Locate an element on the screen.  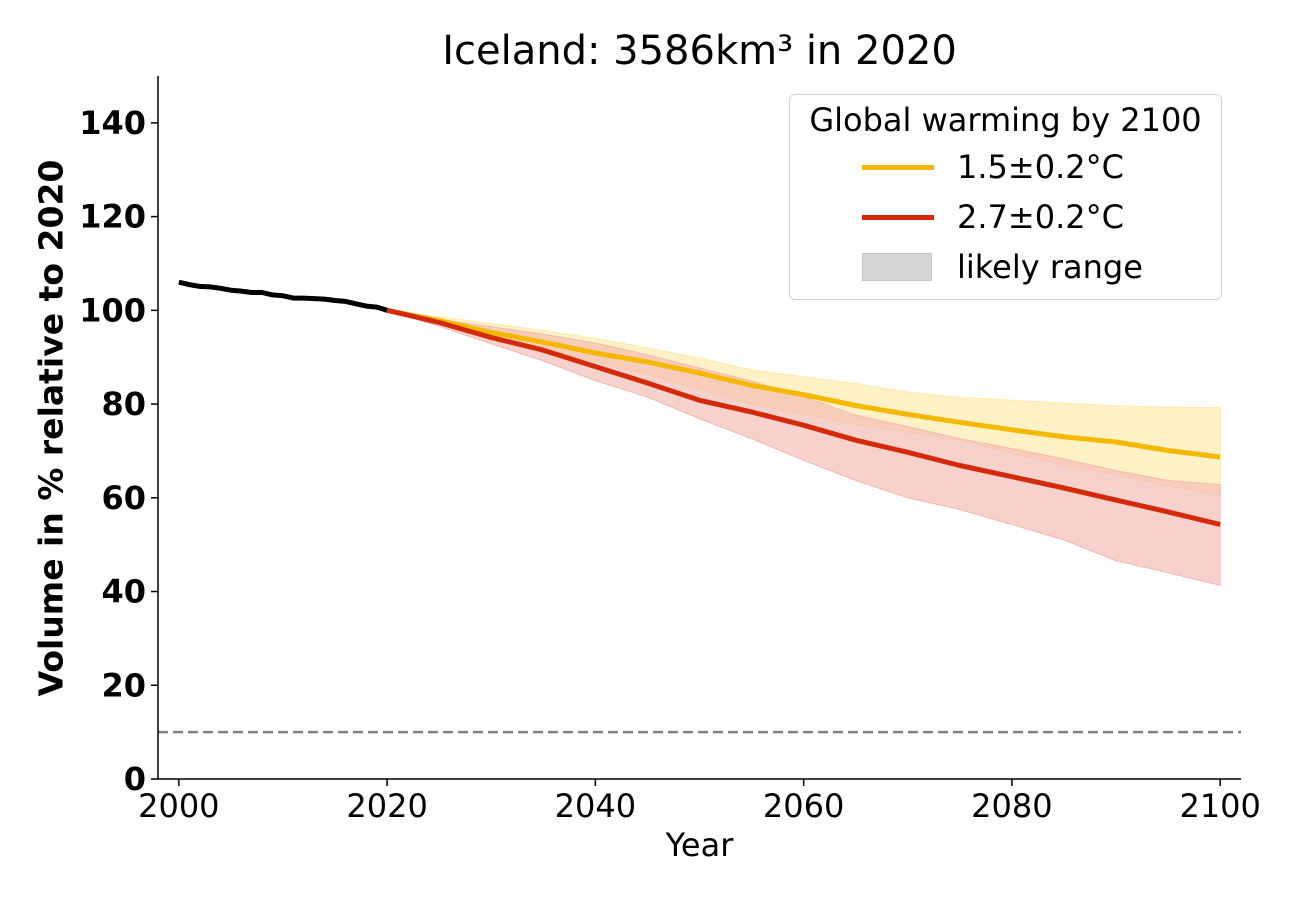
x-axis-label: Year is located at coordinates (699, 845).